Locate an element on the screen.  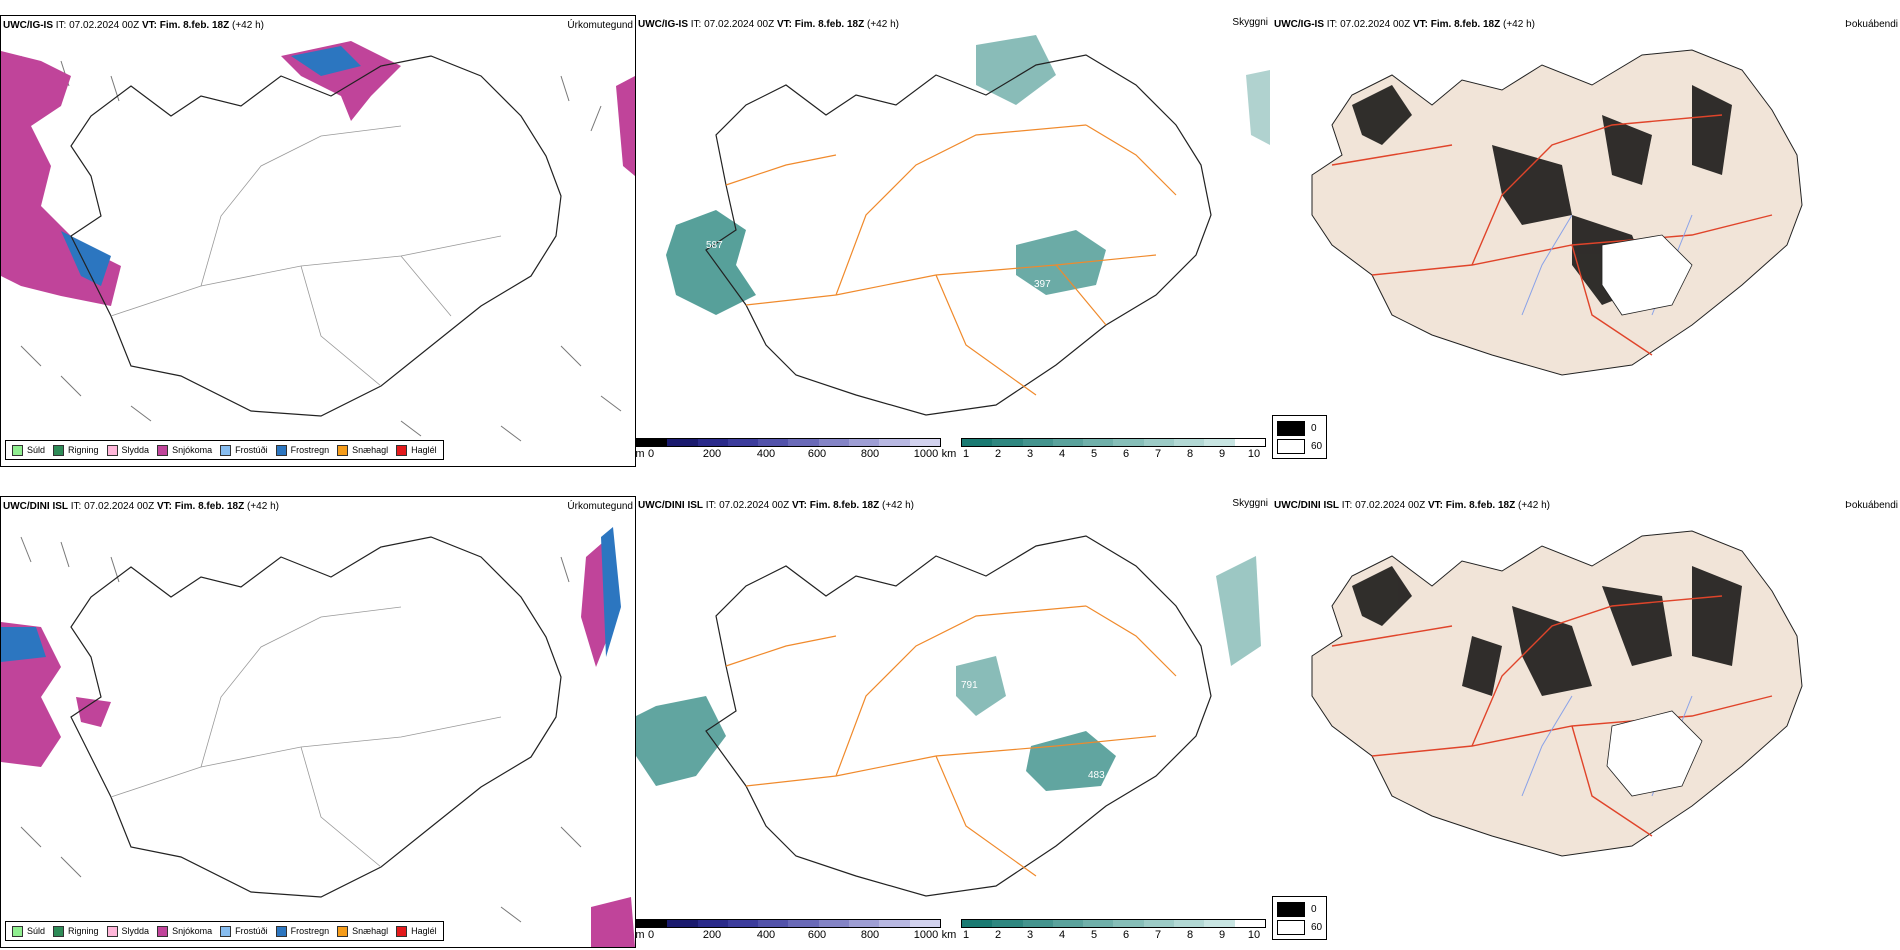
fog-map-bottom is located at coordinates (1557, 693).